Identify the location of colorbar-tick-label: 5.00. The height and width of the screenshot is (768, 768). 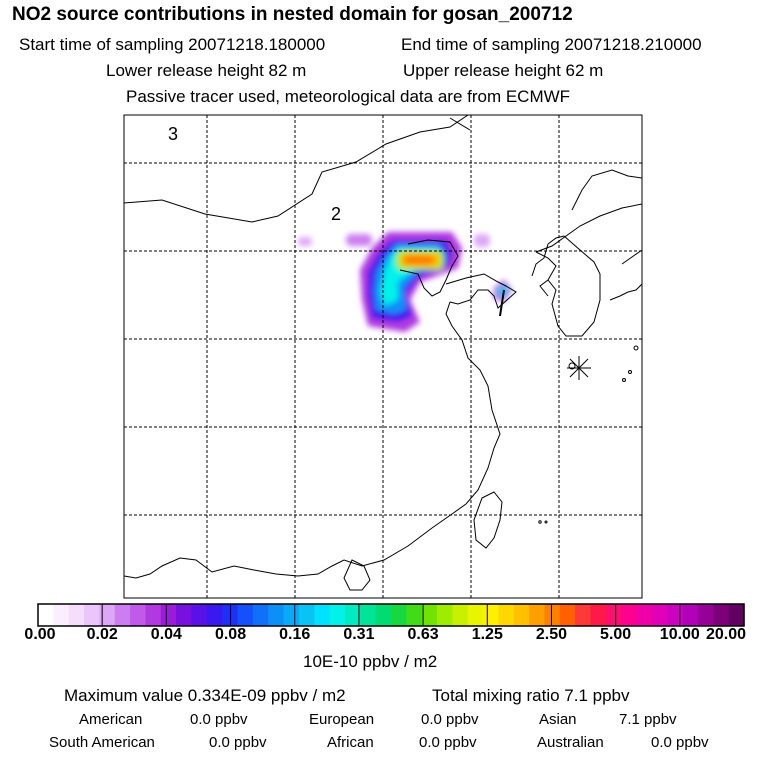
(616, 634).